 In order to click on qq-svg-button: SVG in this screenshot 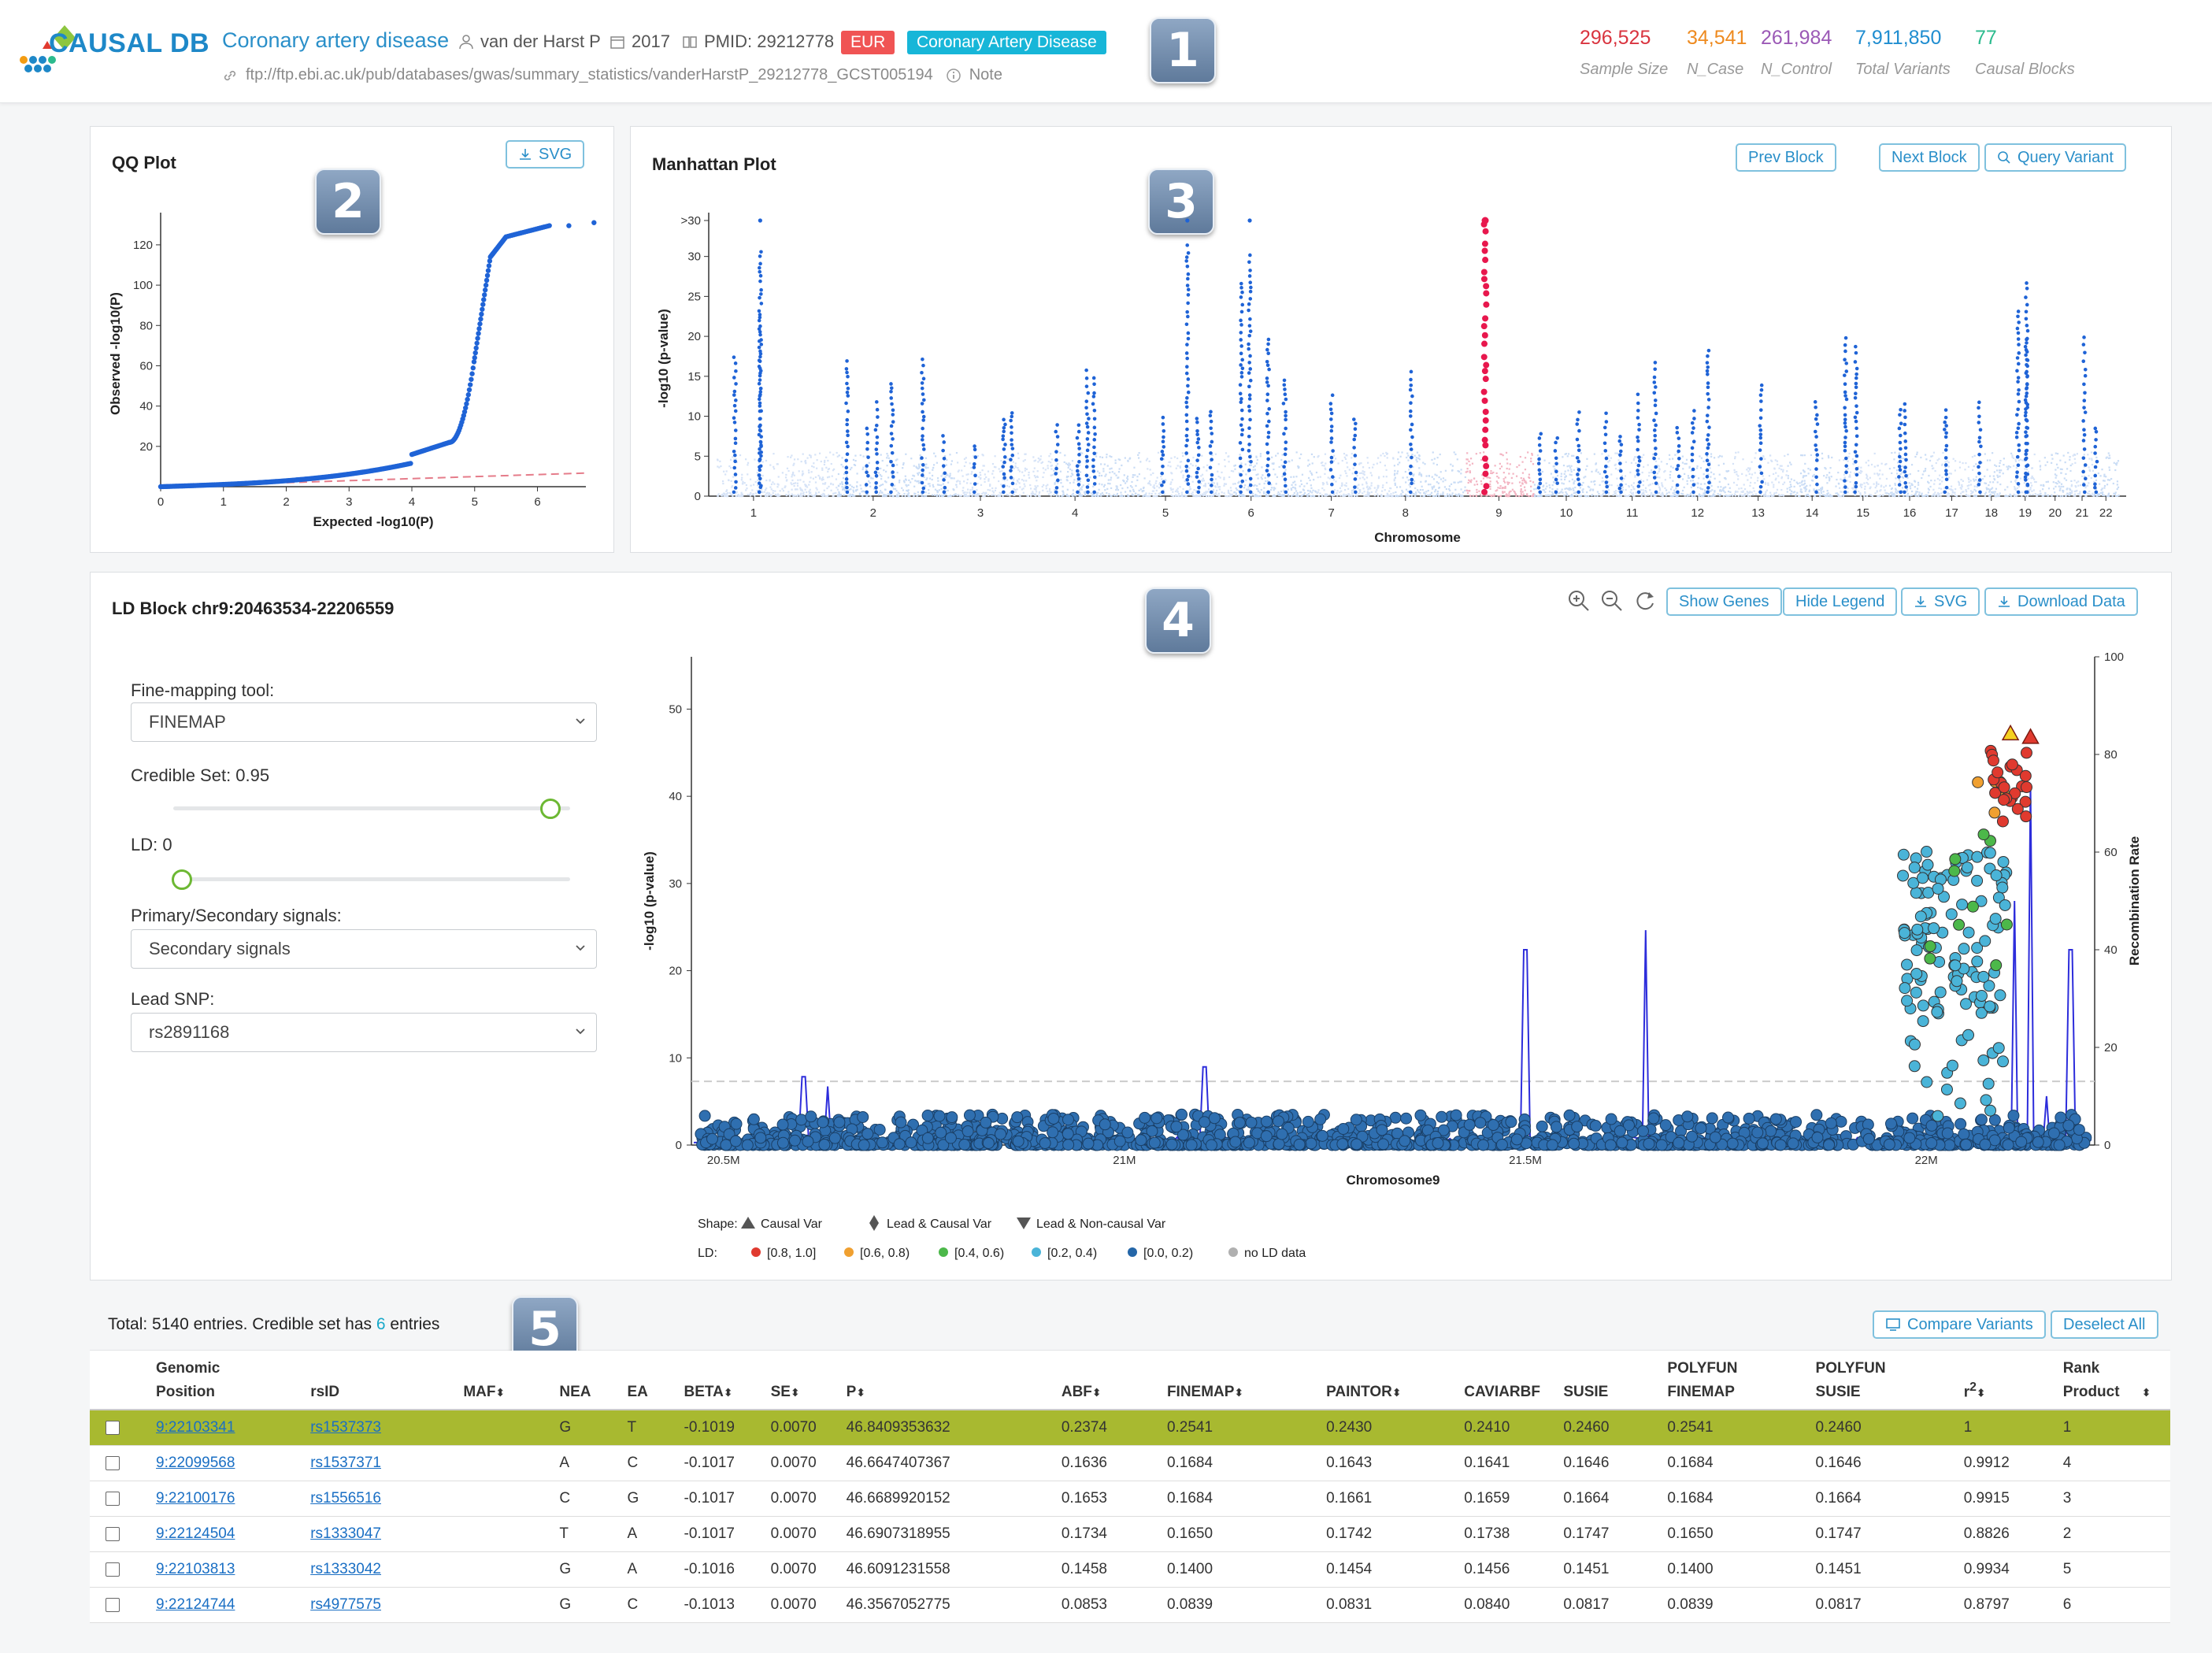, I will do `click(546, 154)`.